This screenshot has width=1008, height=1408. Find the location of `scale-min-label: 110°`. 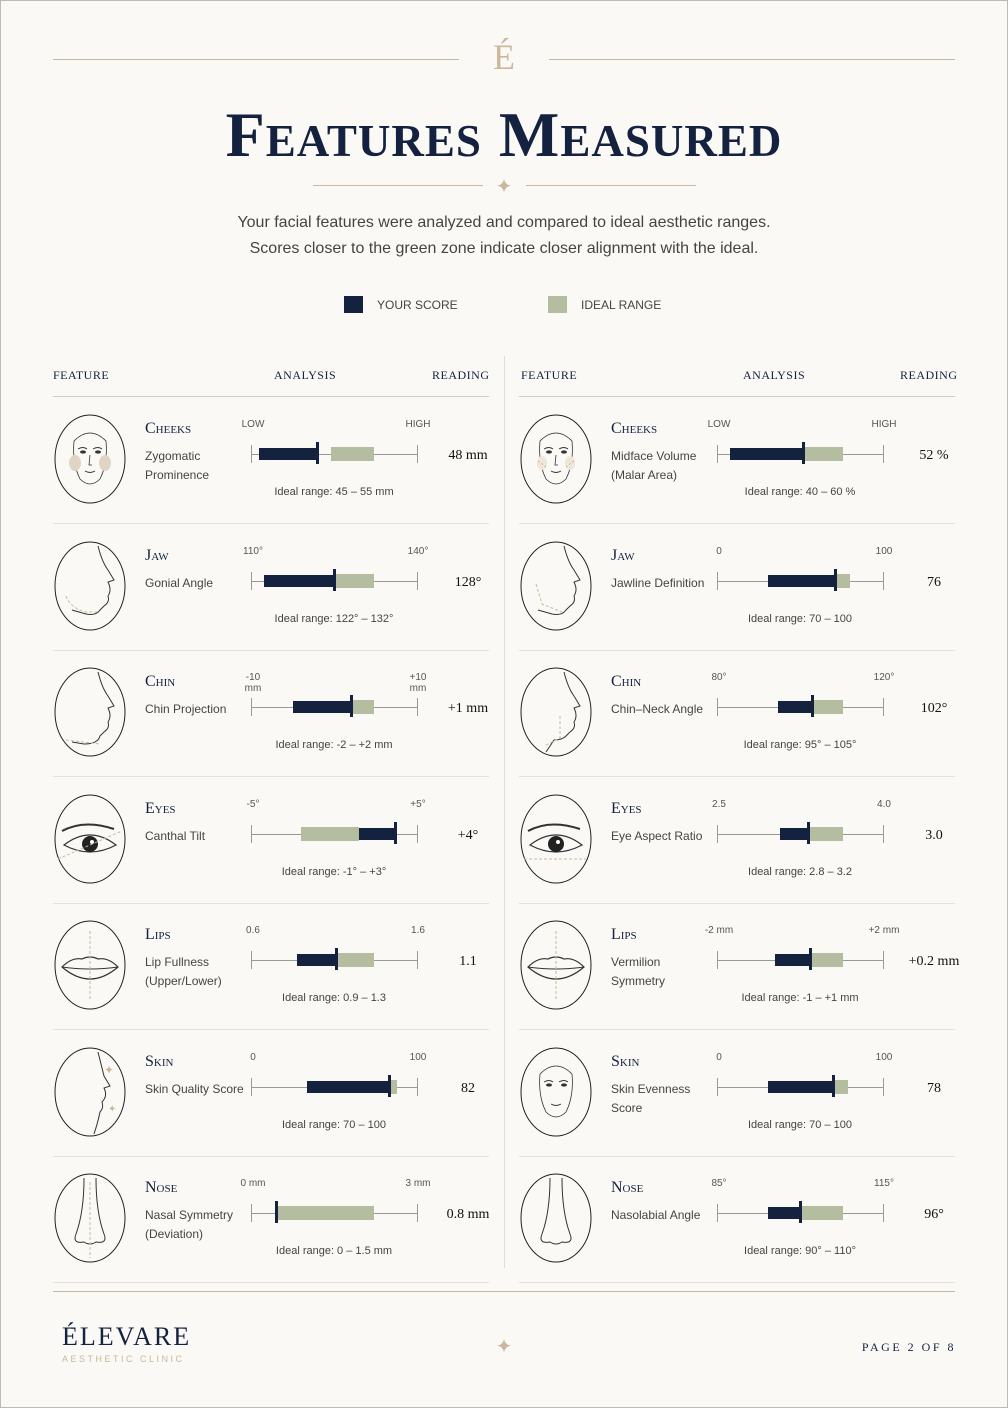

scale-min-label: 110° is located at coordinates (253, 551).